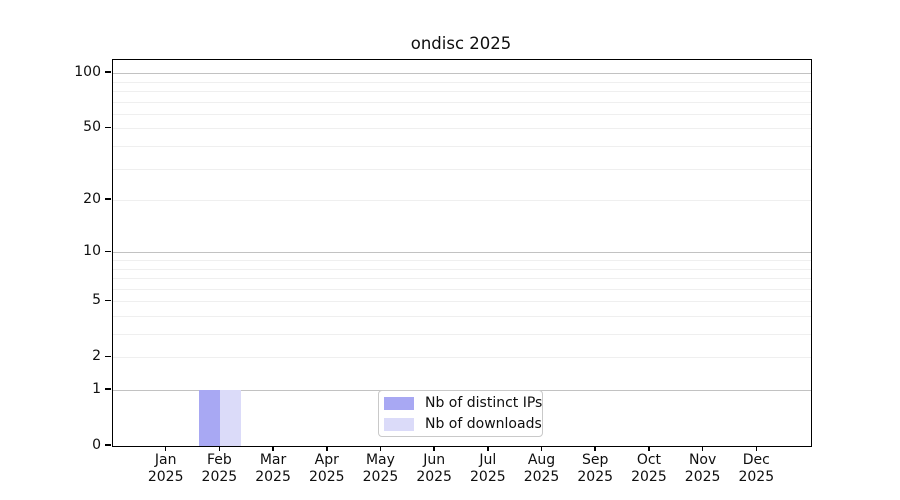 Image resolution: width=900 pixels, height=500 pixels. Describe the element at coordinates (96, 300) in the screenshot. I see `y-tick-label: 5` at that location.